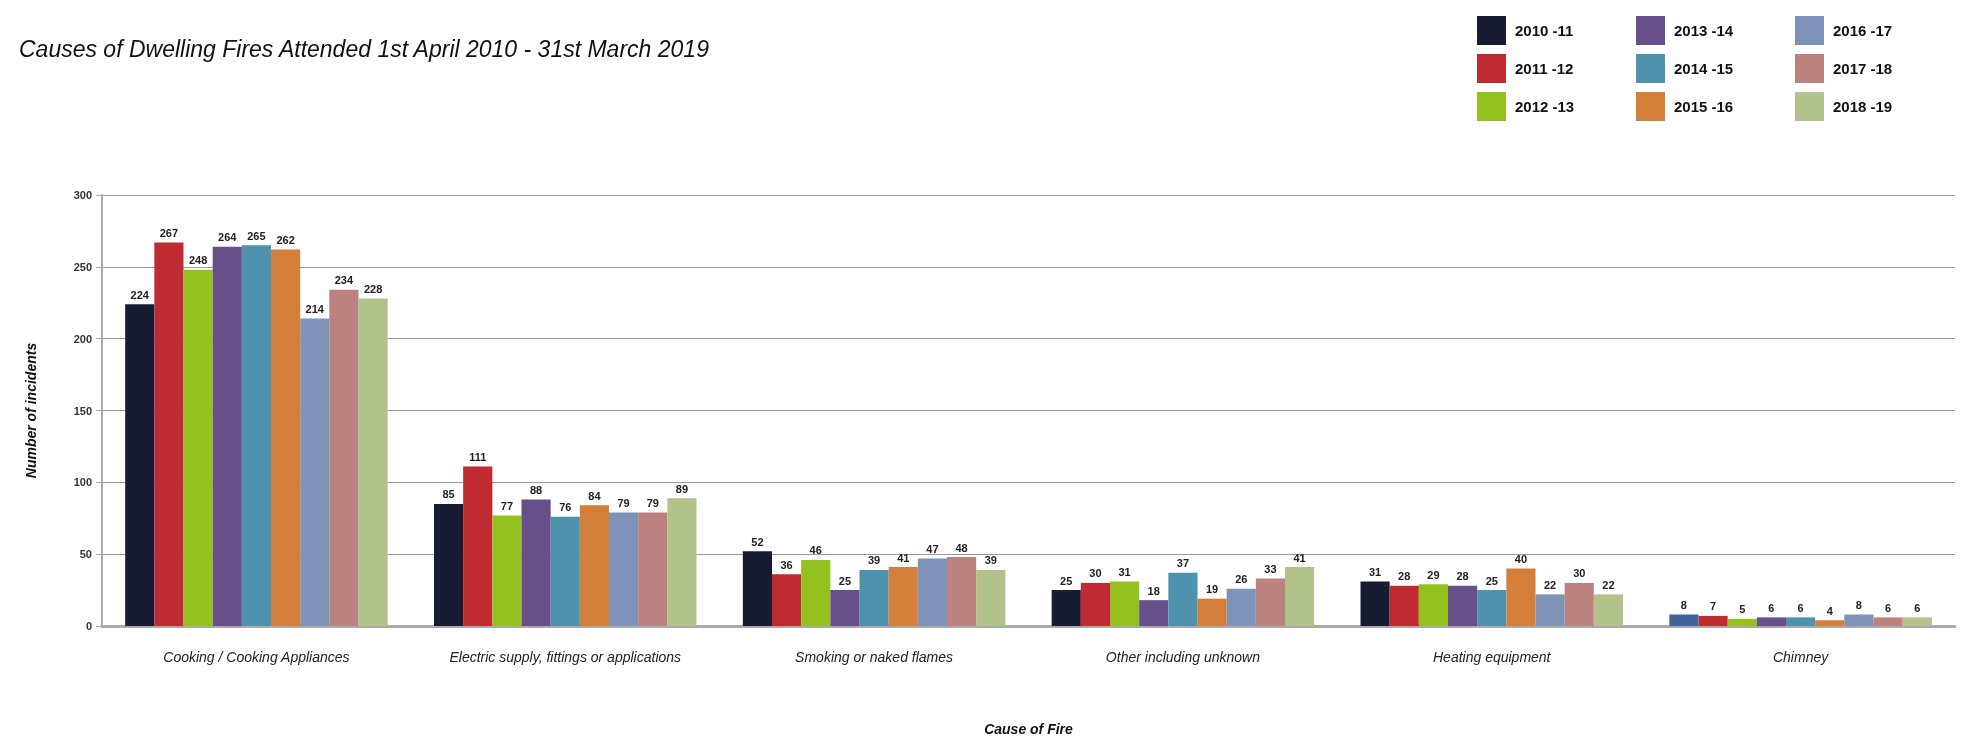 The width and height of the screenshot is (1968, 741). I want to click on x-tick-label: Chimney, so click(1801, 657).